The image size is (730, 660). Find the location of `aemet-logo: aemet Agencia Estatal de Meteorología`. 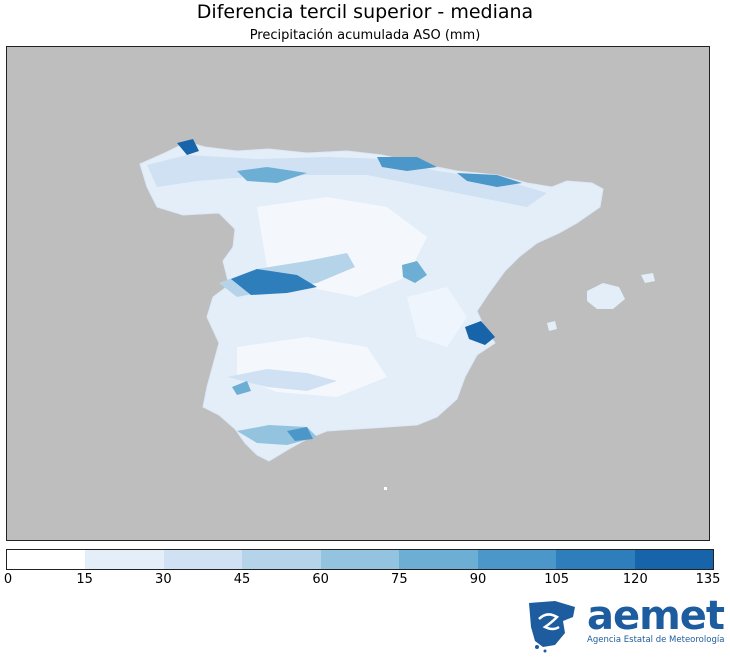

aemet-logo: aemet Agencia Estatal de Meteorología is located at coordinates (625, 623).